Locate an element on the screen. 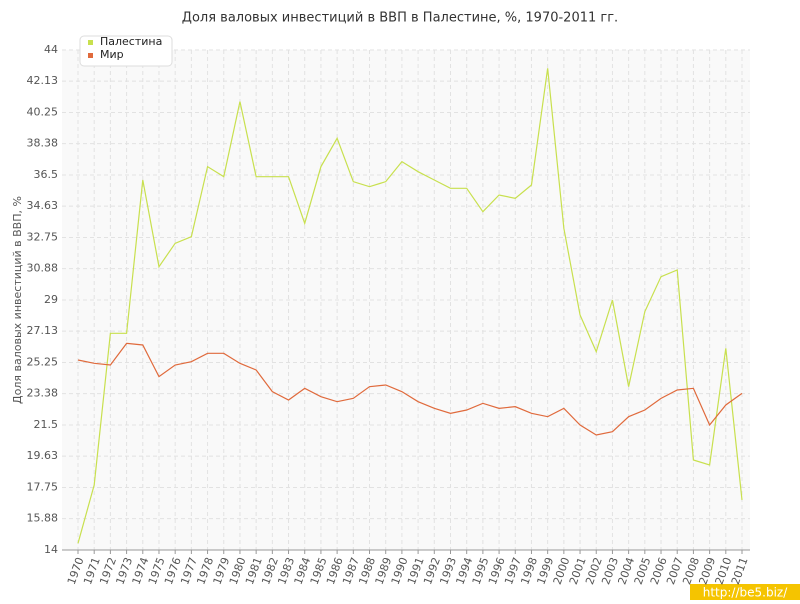  y-tick-label: 19.63 is located at coordinates (43, 455).